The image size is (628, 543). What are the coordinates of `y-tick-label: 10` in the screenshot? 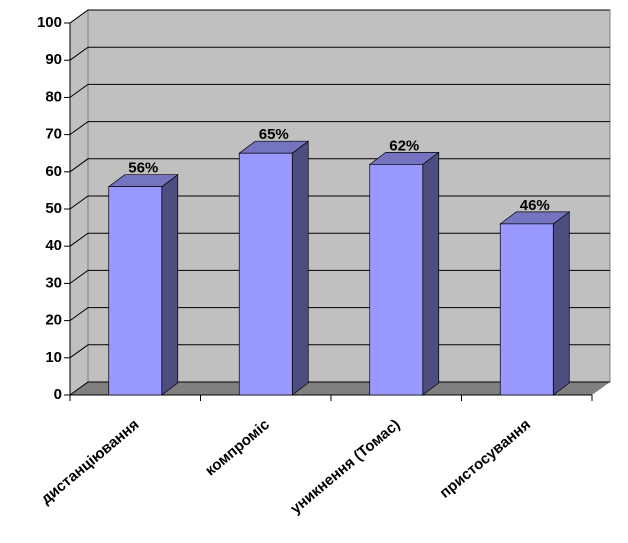 It's located at (53, 357).